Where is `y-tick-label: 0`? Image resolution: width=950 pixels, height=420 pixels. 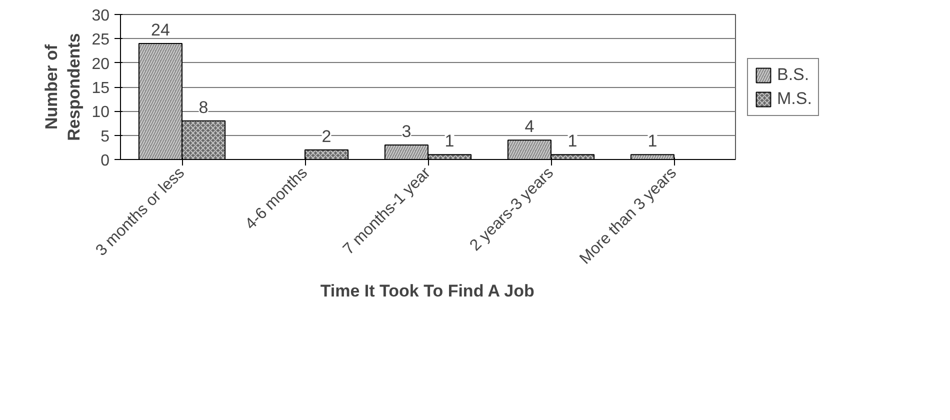
y-tick-label: 0 is located at coordinates (105, 161).